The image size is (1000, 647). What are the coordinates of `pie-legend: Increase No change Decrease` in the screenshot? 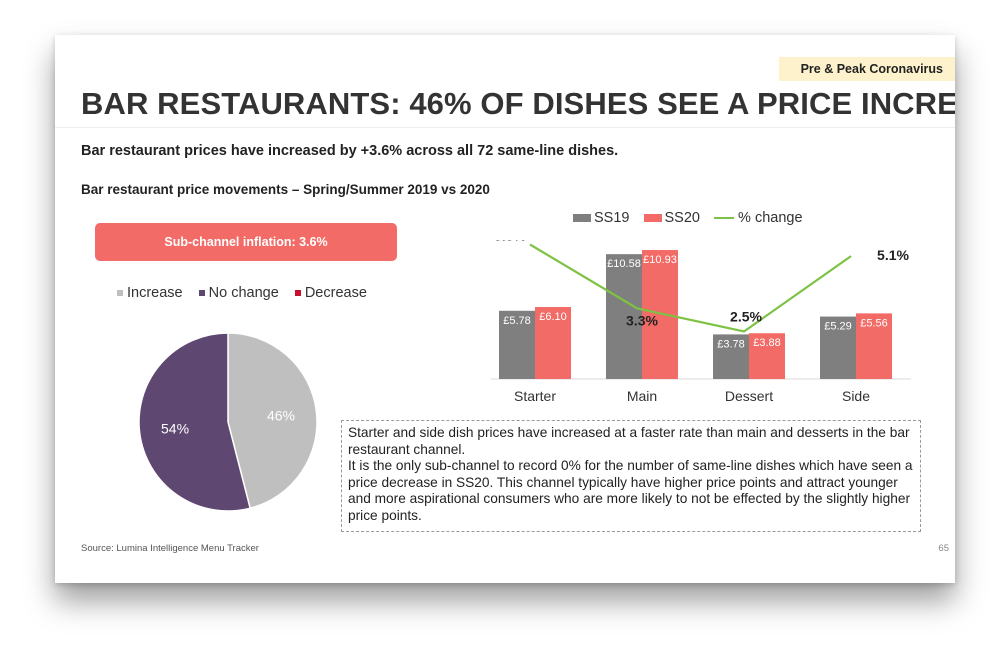 It's located at (248, 293).